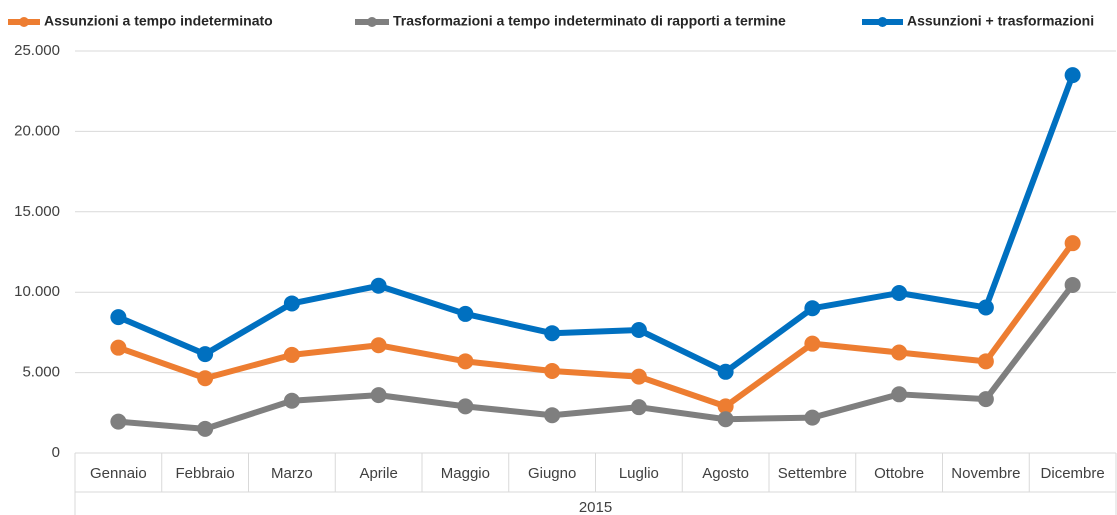 The image size is (1117, 515). I want to click on x-tick-label: Dicembre, so click(1073, 473).